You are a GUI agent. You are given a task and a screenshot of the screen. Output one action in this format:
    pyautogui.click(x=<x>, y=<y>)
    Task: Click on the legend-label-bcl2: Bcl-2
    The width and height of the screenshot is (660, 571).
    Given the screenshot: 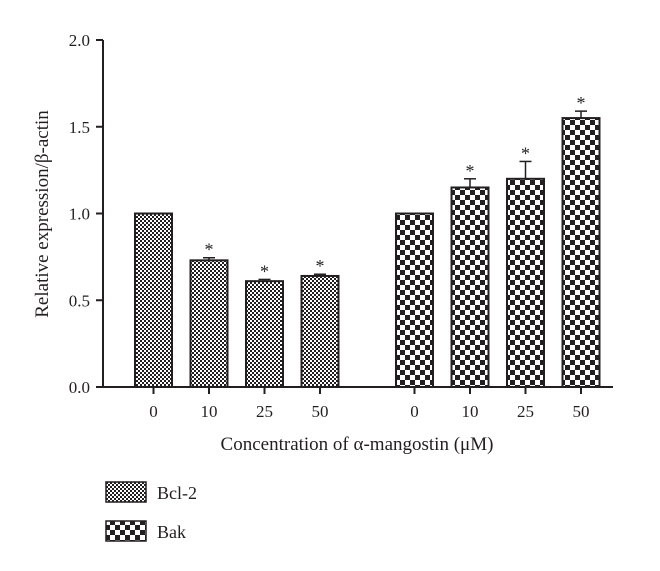 What is the action you would take?
    pyautogui.click(x=177, y=493)
    